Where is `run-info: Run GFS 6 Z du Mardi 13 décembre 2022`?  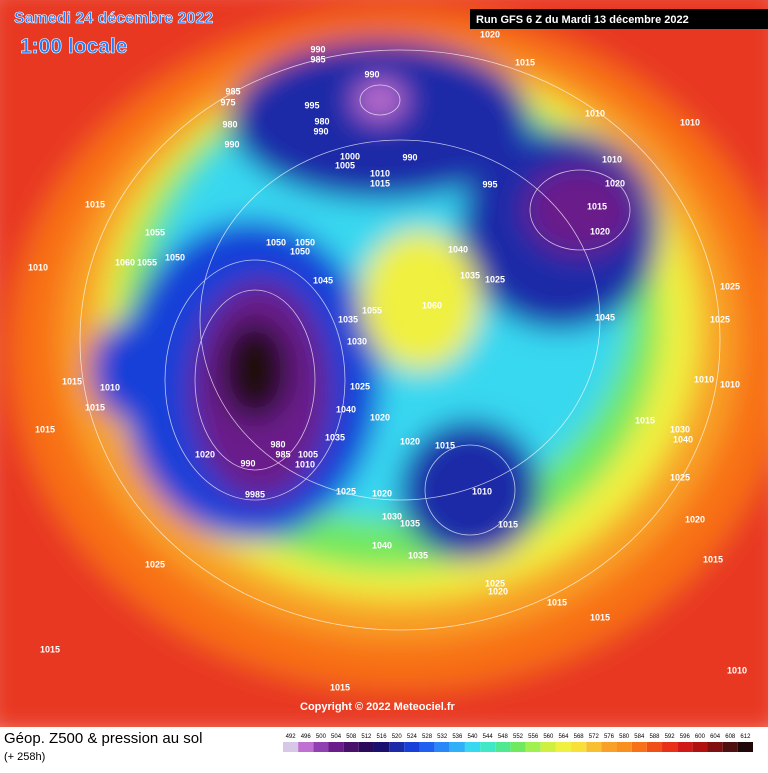 run-info: Run GFS 6 Z du Mardi 13 décembre 2022 is located at coordinates (582, 20).